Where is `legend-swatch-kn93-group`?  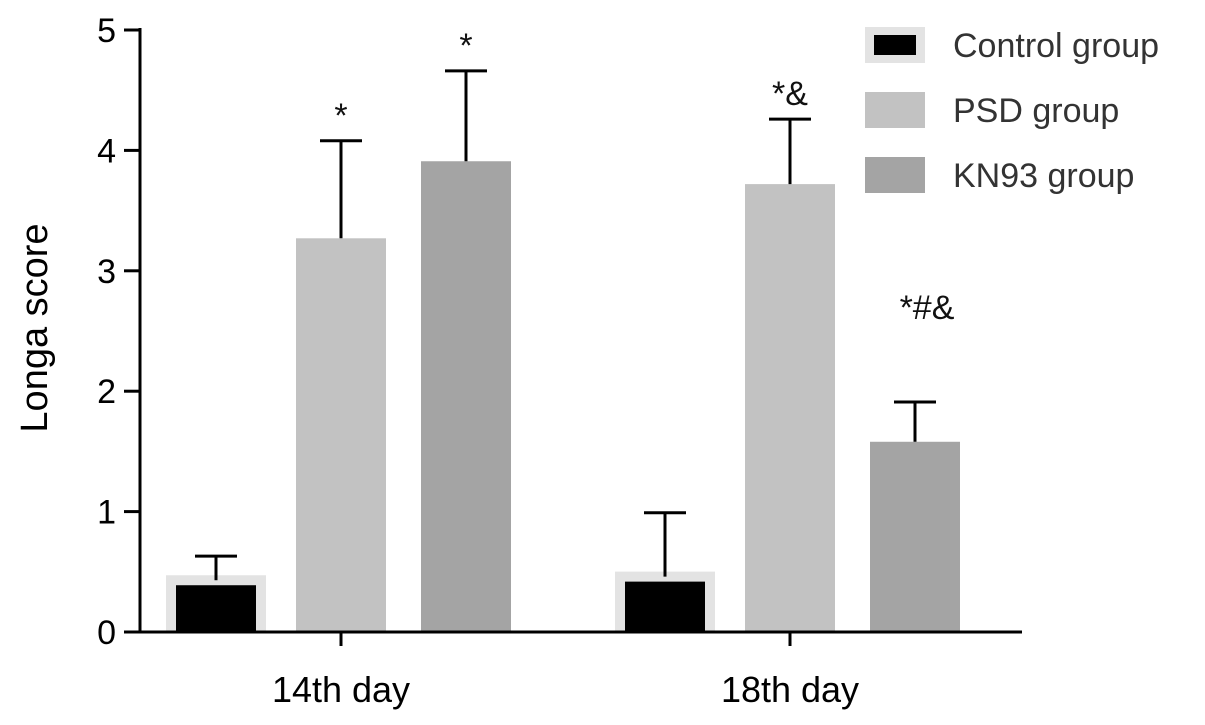 legend-swatch-kn93-group is located at coordinates (895, 175).